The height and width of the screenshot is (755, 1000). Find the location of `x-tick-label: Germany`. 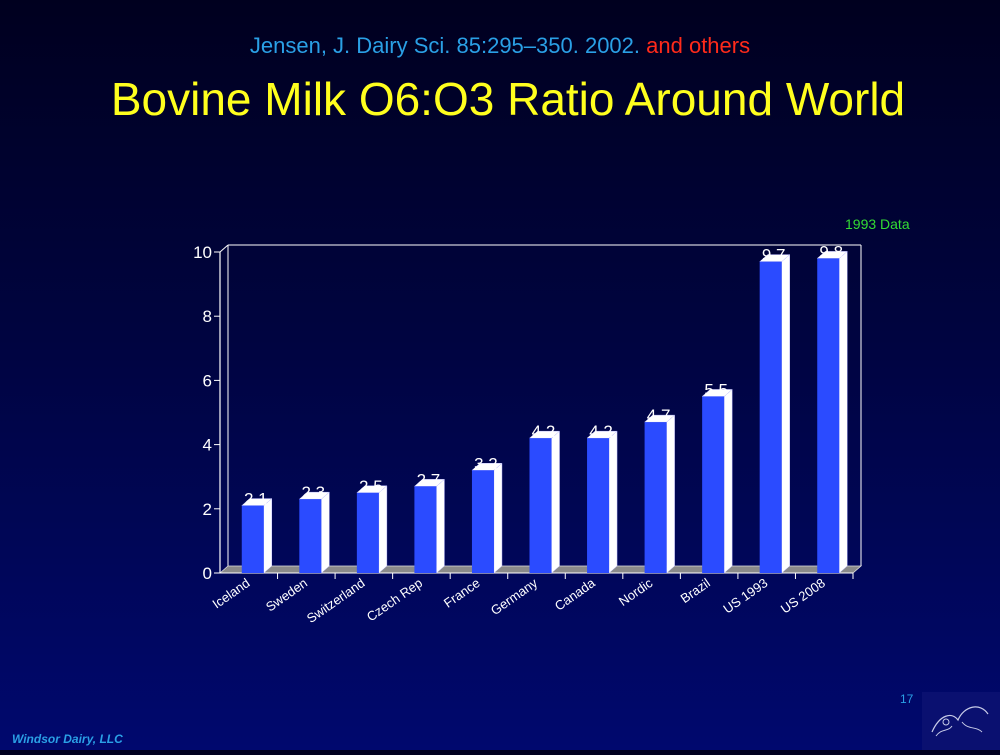

x-tick-label: Germany is located at coordinates (514, 596).